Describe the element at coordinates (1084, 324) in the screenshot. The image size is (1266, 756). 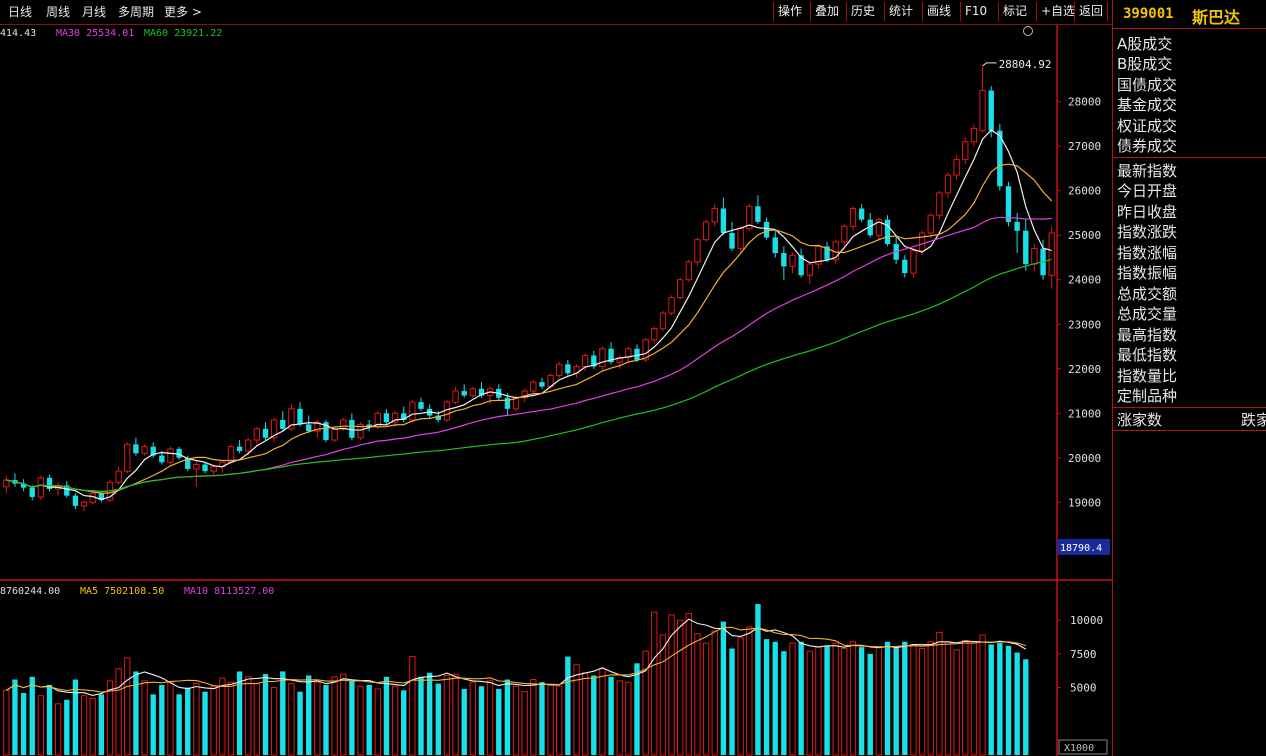
I see `price-tick-label: 23000` at that location.